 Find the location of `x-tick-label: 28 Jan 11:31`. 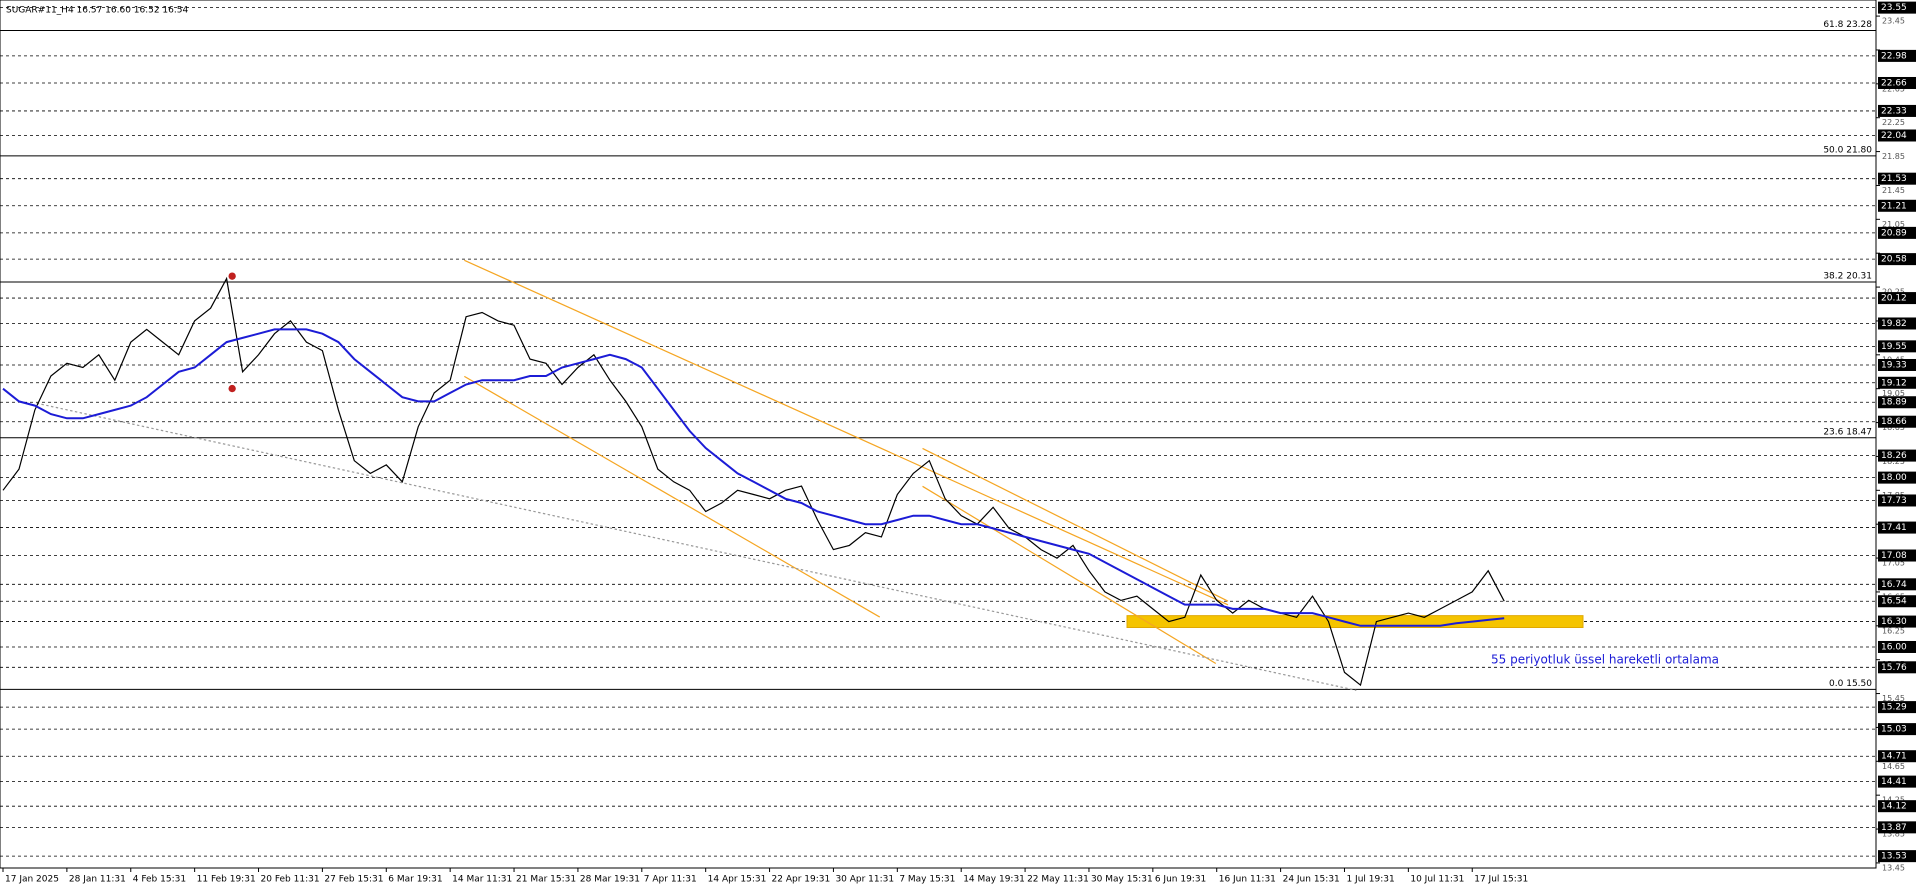

x-tick-label: 28 Jan 11:31 is located at coordinates (97, 880).